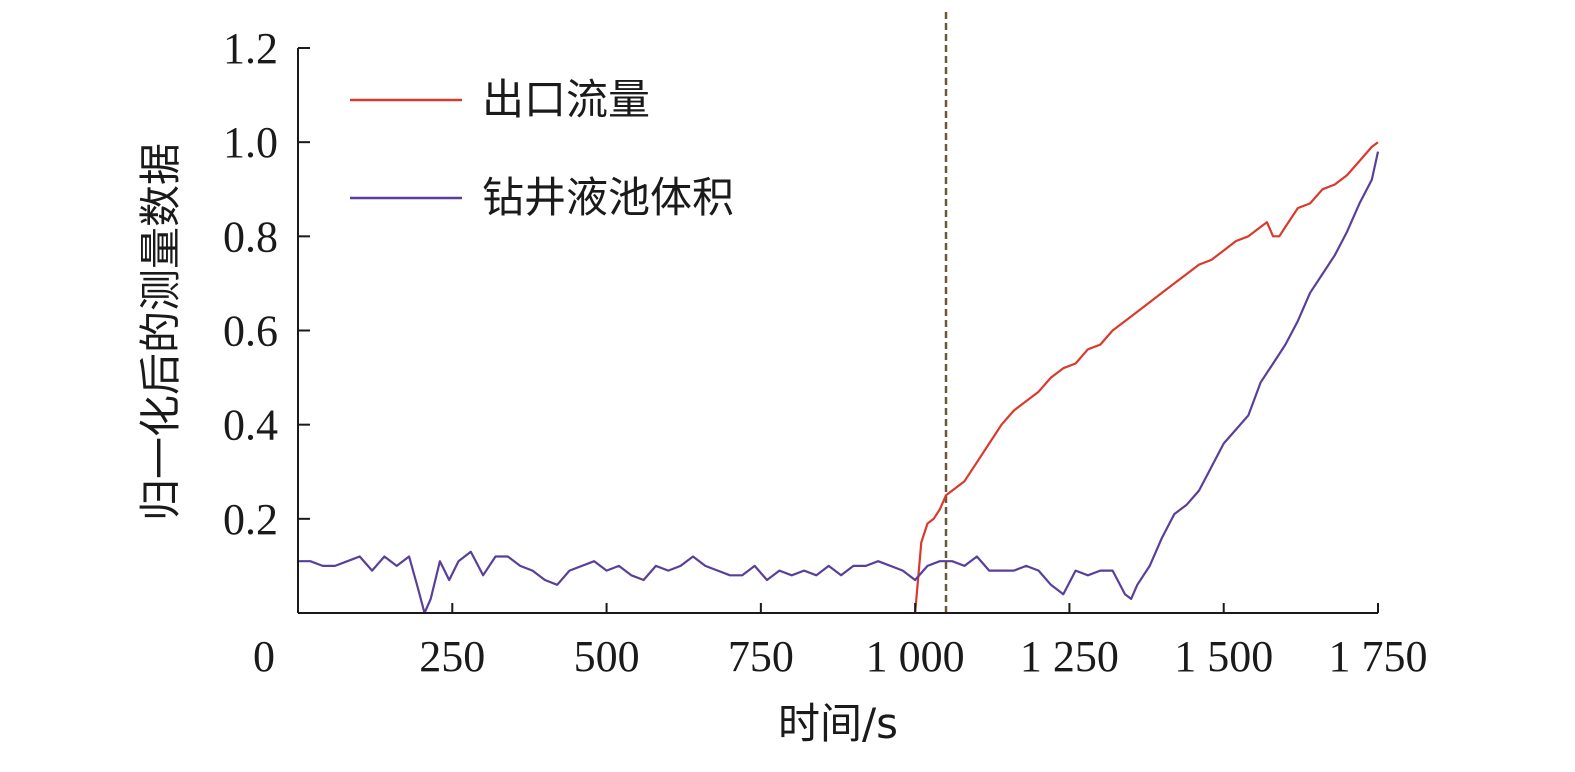 The width and height of the screenshot is (1575, 772). What do you see at coordinates (915, 656) in the screenshot?
I see `x-tick-label: 1 000` at bounding box center [915, 656].